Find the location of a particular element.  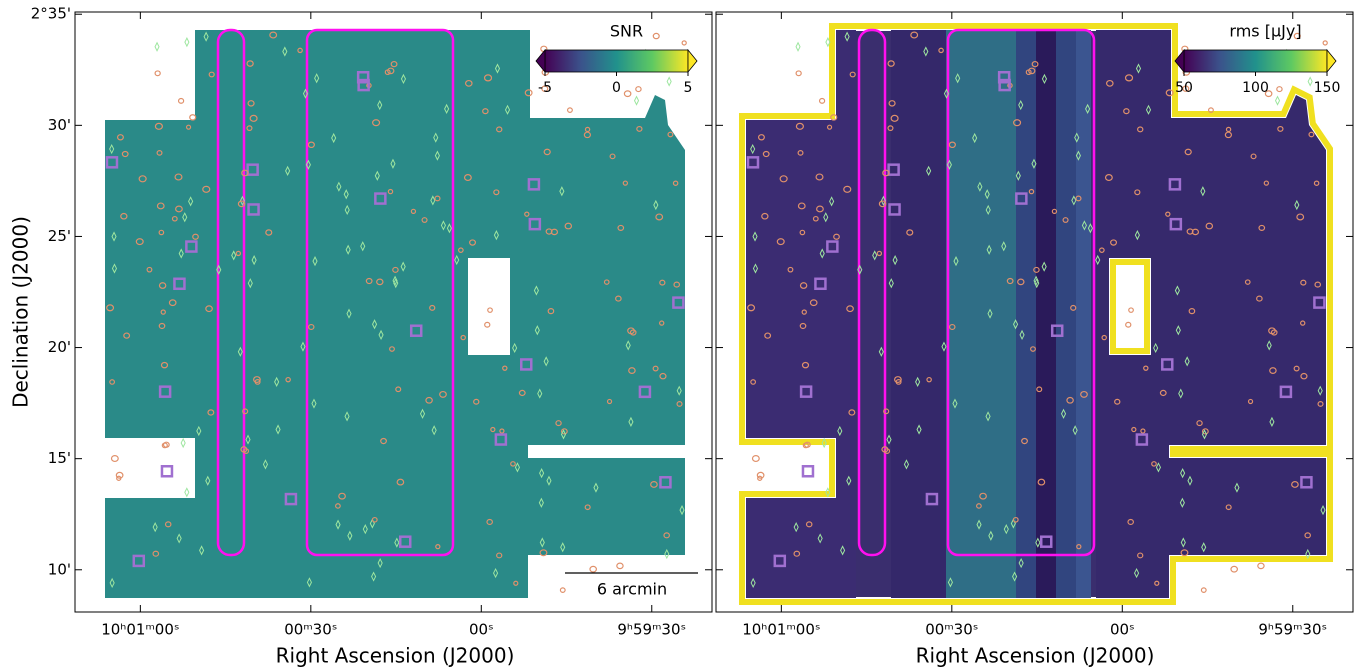

colorbar-tick-label: 0 is located at coordinates (616, 88).